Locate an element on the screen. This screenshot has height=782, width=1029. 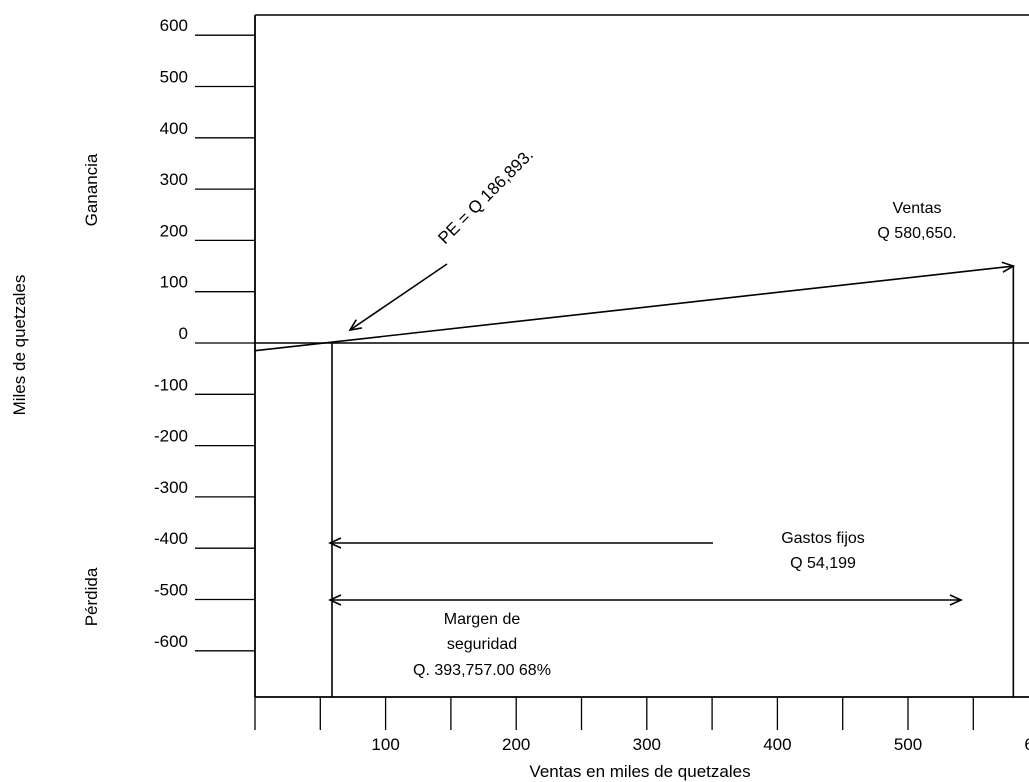
ventas-title: Ventas is located at coordinates (917, 208).